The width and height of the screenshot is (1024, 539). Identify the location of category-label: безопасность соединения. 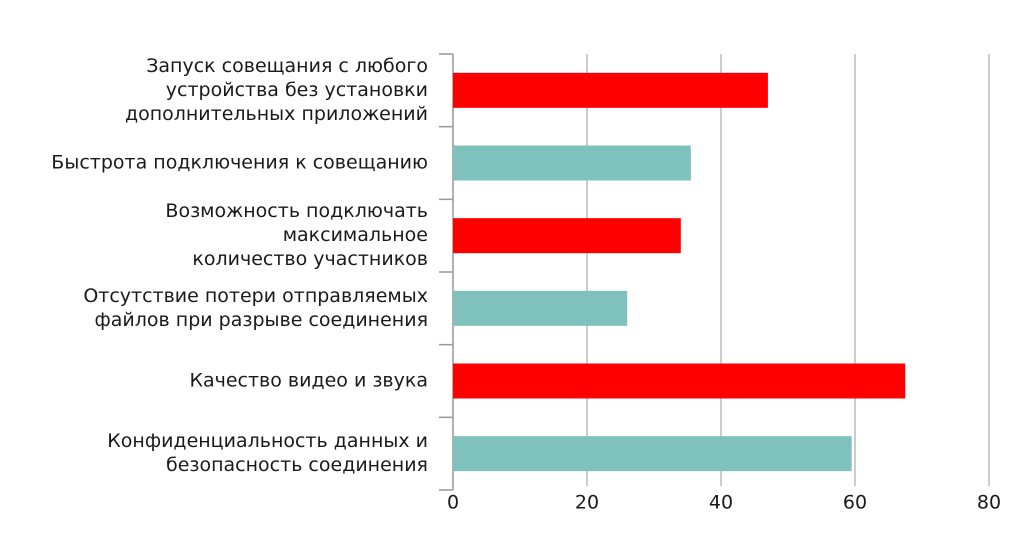
(297, 465).